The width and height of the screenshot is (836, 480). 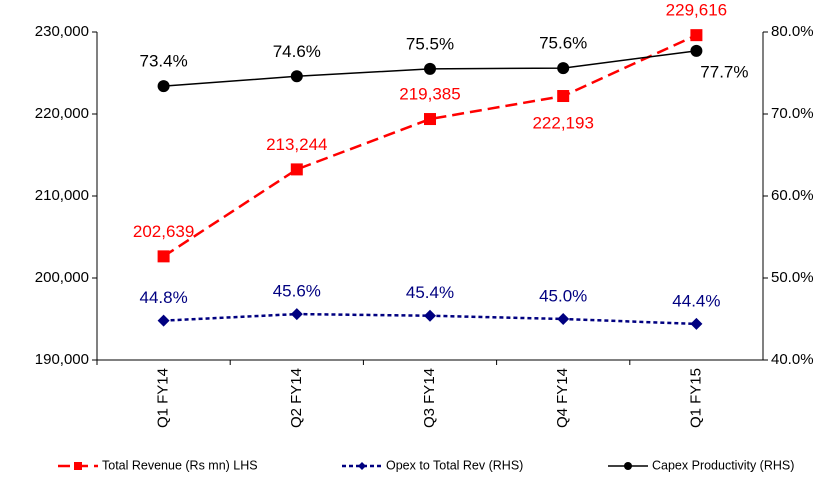 What do you see at coordinates (454, 465) in the screenshot?
I see `legend-label: Opex to Total Rev (RHS)` at bounding box center [454, 465].